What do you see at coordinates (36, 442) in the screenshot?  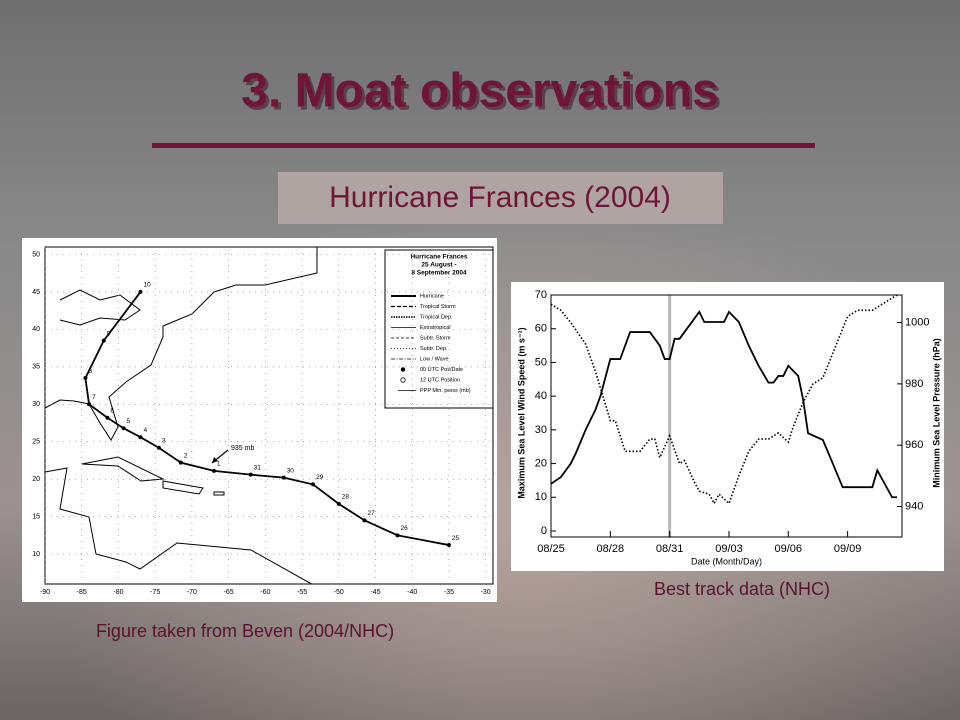 I see `y-tick-label: 25` at bounding box center [36, 442].